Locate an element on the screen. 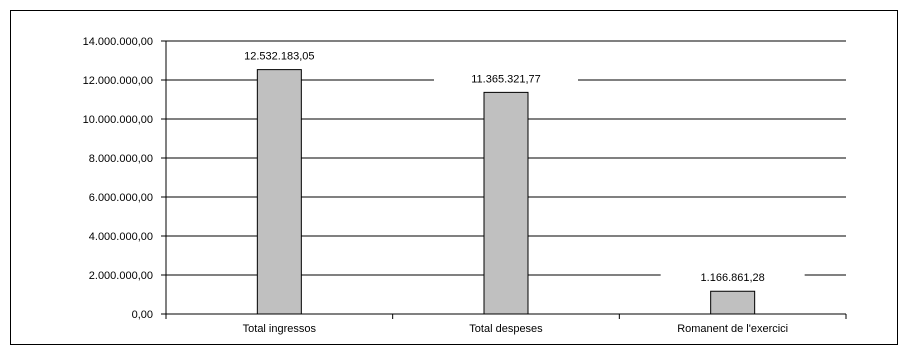  y-tick-label: 2.000.000,00 is located at coordinates (121, 276).